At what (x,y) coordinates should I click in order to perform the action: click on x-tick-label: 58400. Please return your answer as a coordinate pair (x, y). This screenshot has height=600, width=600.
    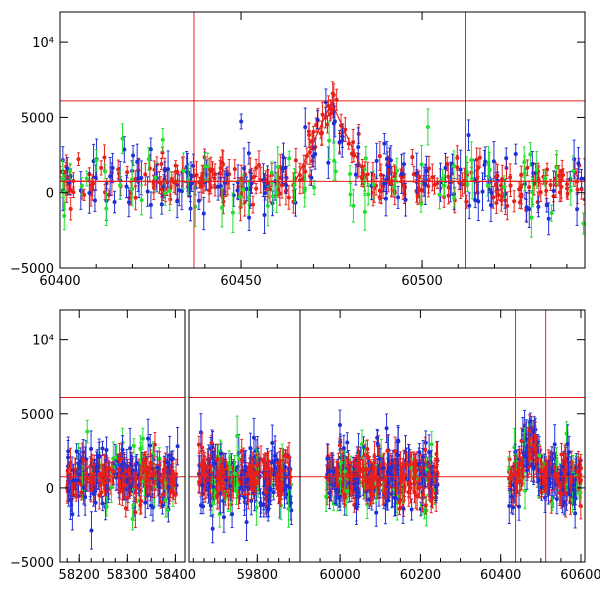
    Looking at the image, I should click on (175, 575).